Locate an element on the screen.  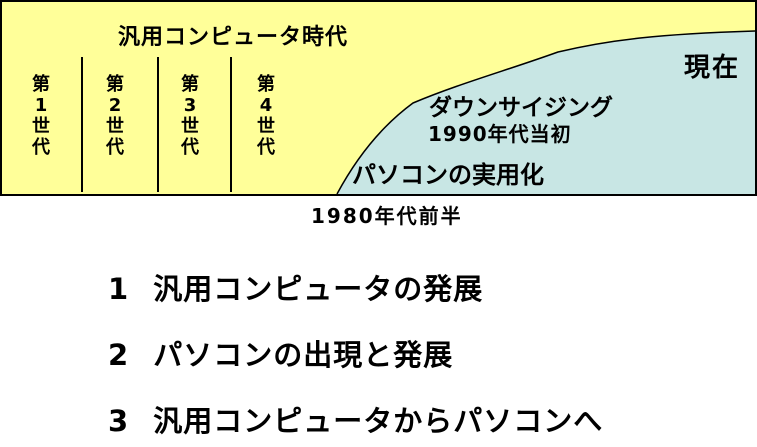
generation-column-3: 第 3 世 代 is located at coordinates (190, 116).